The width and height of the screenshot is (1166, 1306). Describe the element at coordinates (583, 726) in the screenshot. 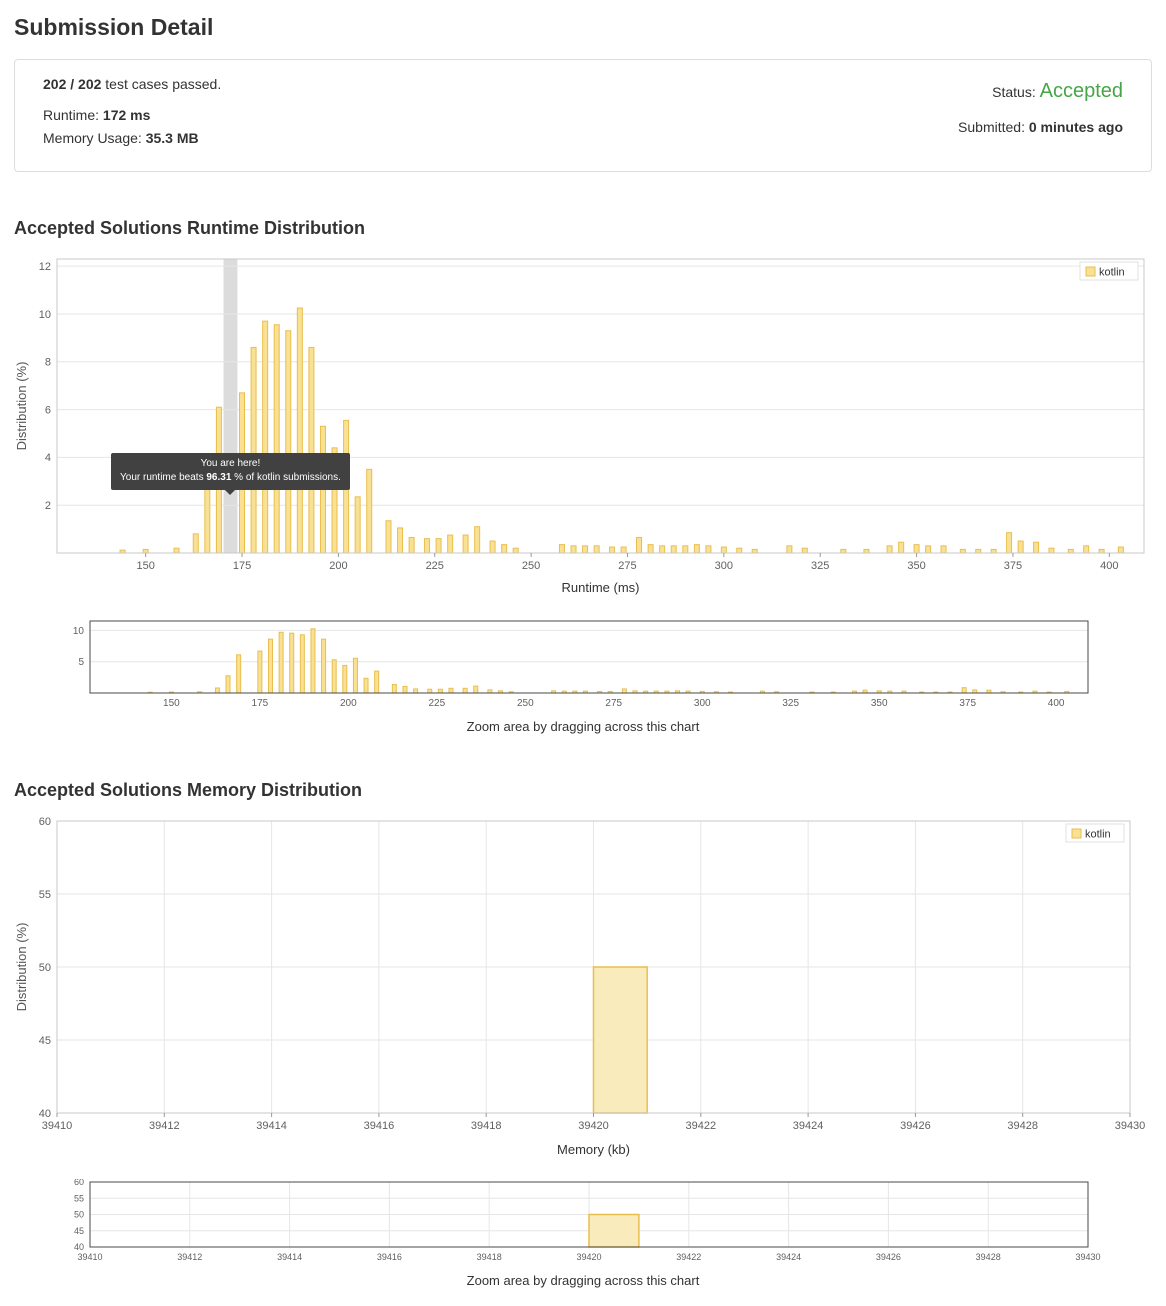

I see `runtime-zoom-hint: Zoom area by dragging across this chart` at that location.